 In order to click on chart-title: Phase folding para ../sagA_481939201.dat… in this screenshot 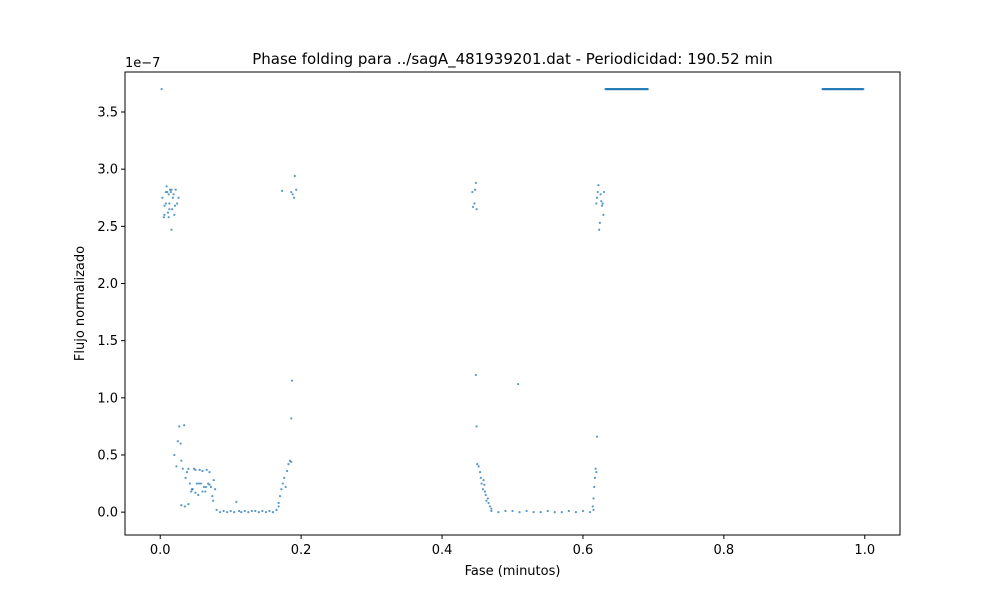, I will do `click(512, 59)`.